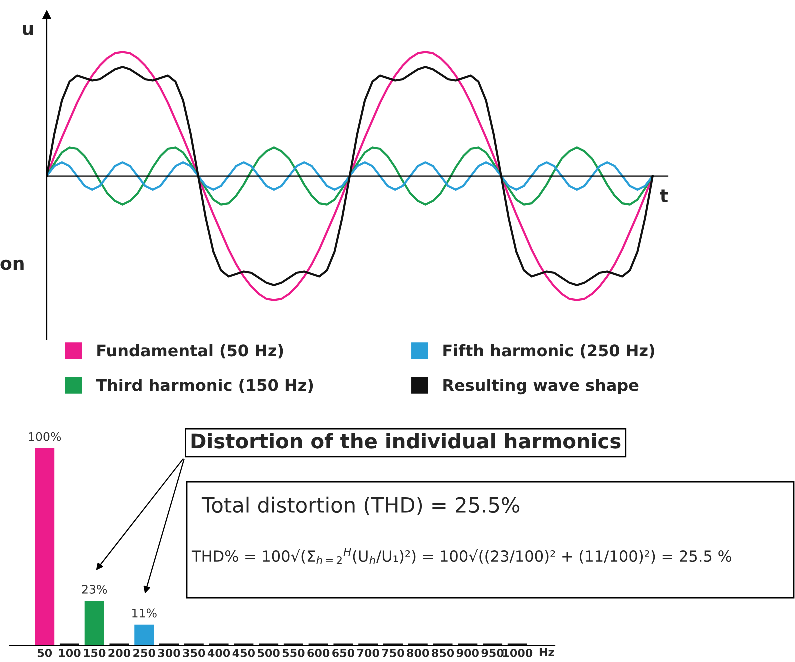 This screenshot has height=662, width=795. Describe the element at coordinates (95, 653) in the screenshot. I see `x-tick-label: 150` at that location.